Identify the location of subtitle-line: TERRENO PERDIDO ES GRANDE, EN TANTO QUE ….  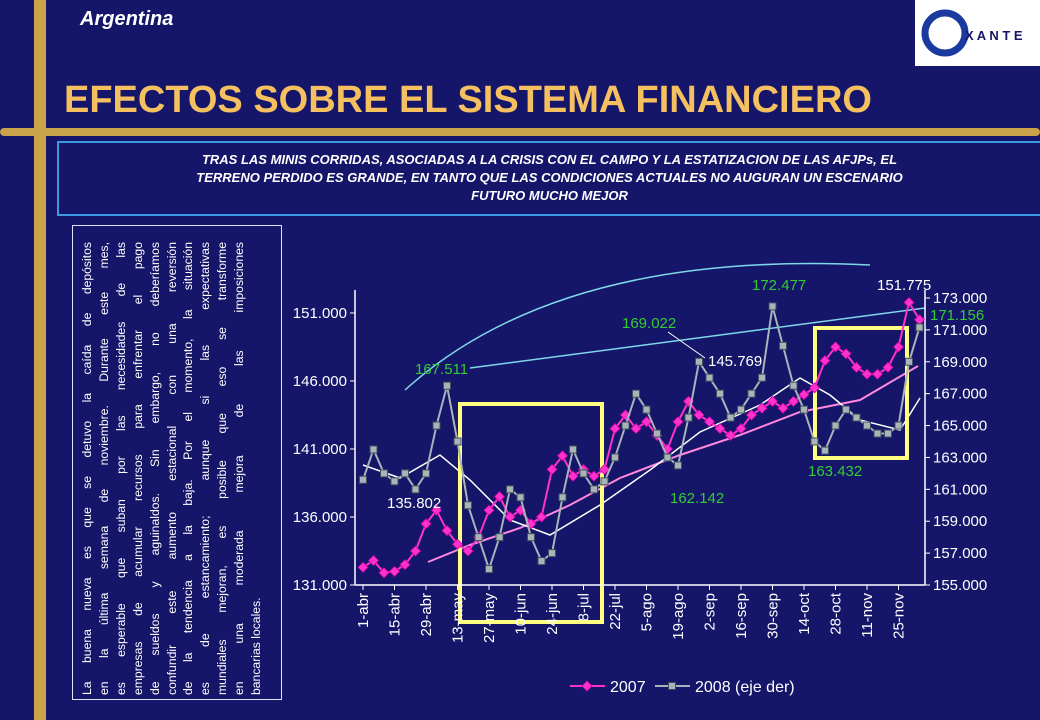
(549, 177).